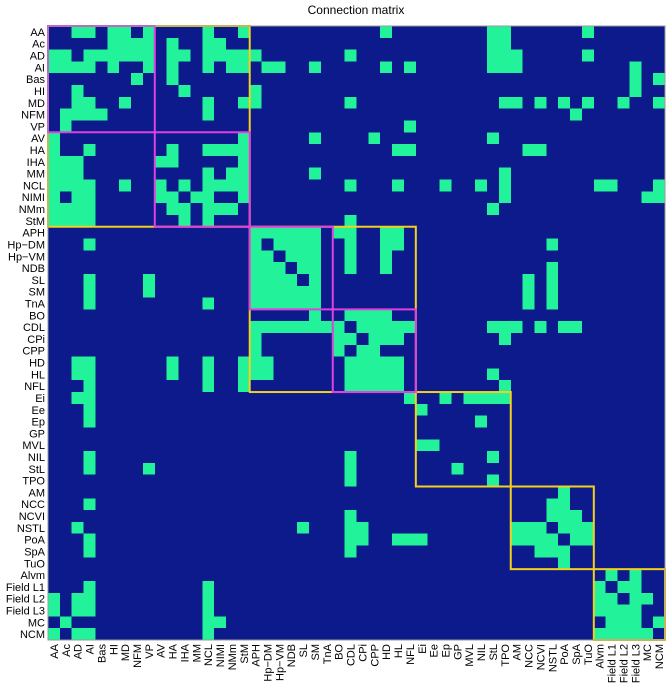 The height and width of the screenshot is (700, 670). What do you see at coordinates (269, 663) in the screenshot?
I see `x-tick-label: Hp−DM` at bounding box center [269, 663].